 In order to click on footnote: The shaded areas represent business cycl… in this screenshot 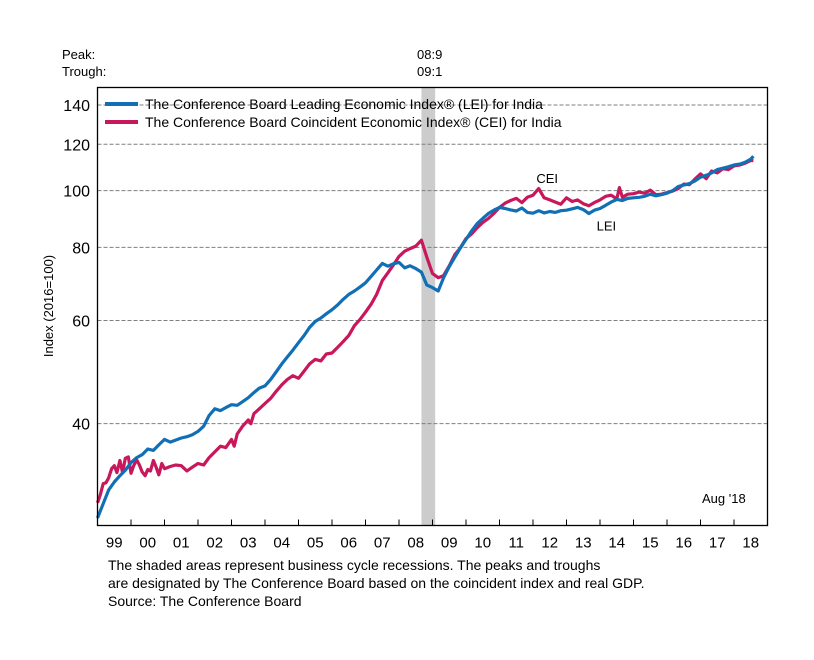, I will do `click(376, 583)`.